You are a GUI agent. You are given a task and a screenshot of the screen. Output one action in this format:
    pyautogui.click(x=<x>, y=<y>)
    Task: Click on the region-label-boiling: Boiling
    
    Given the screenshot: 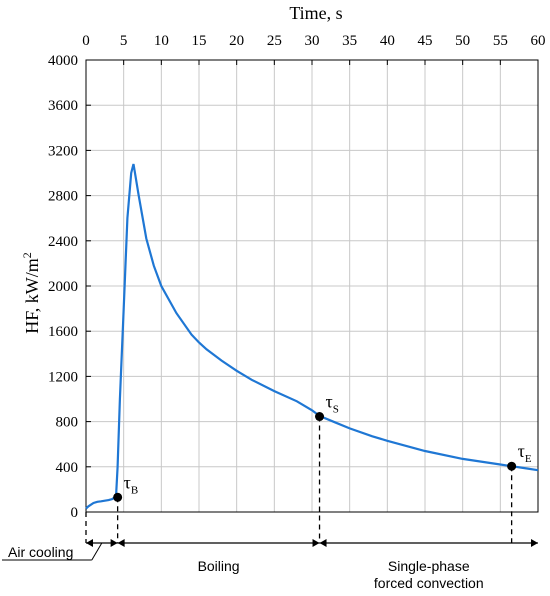 What is the action you would take?
    pyautogui.click(x=219, y=566)
    